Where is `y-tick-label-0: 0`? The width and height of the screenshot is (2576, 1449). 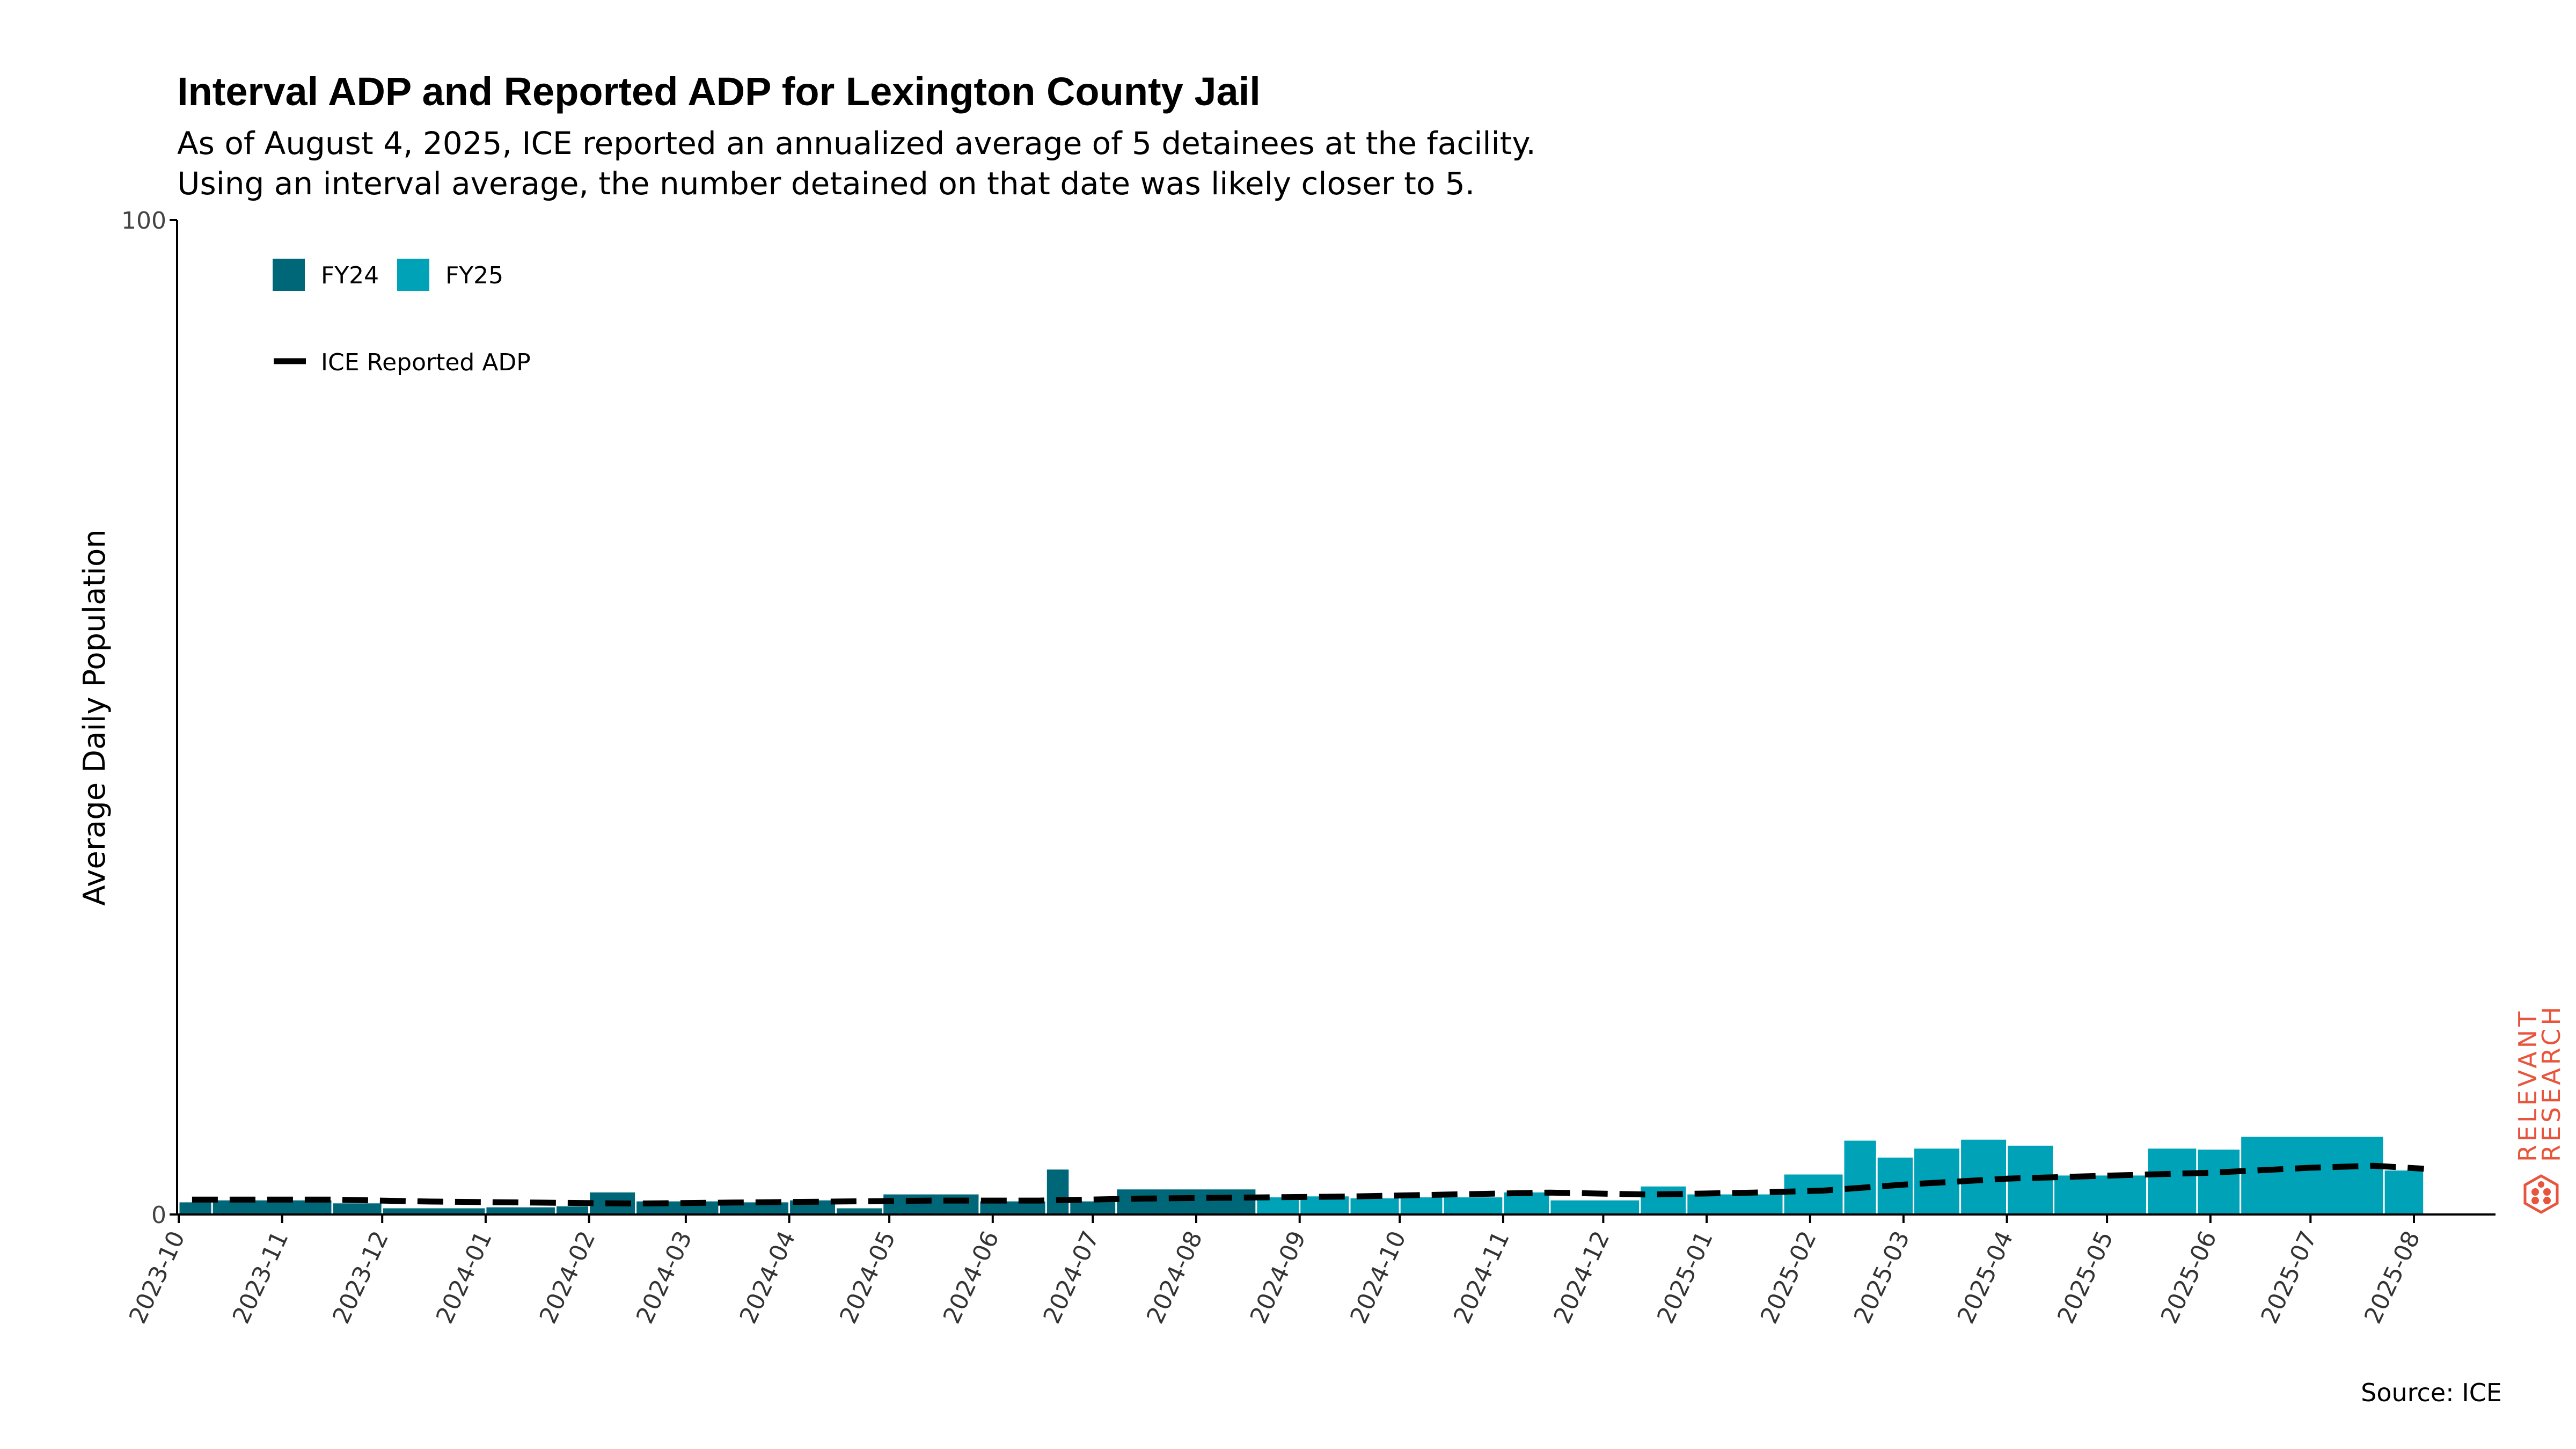 y-tick-label-0: 0 is located at coordinates (158, 1215).